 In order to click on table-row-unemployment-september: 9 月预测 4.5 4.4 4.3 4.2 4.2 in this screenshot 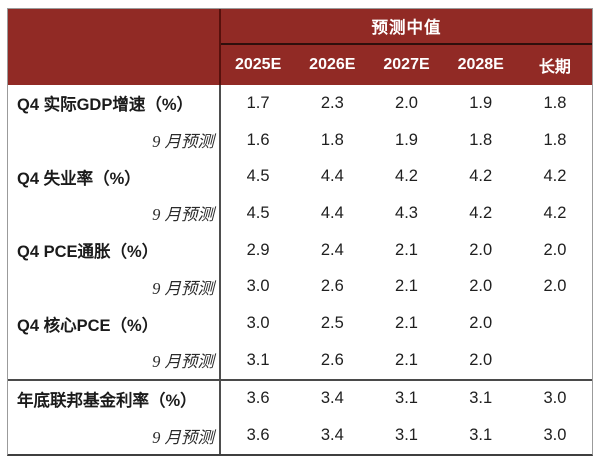, I will do `click(300, 213)`.